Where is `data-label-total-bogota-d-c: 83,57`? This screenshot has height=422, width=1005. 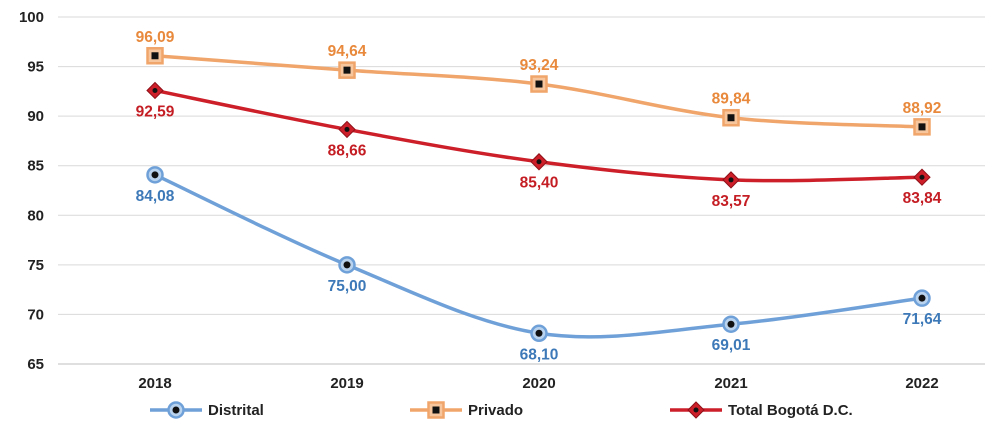
data-label-total-bogota-d-c: 83,57 is located at coordinates (731, 201).